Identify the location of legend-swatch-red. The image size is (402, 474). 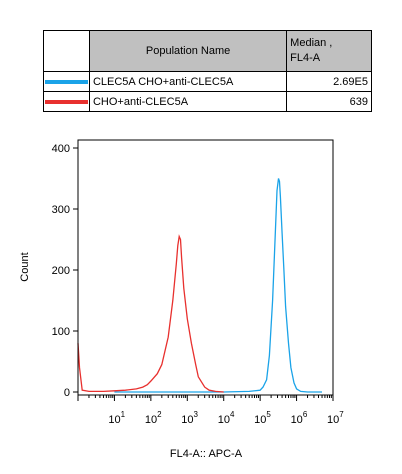
(66, 101).